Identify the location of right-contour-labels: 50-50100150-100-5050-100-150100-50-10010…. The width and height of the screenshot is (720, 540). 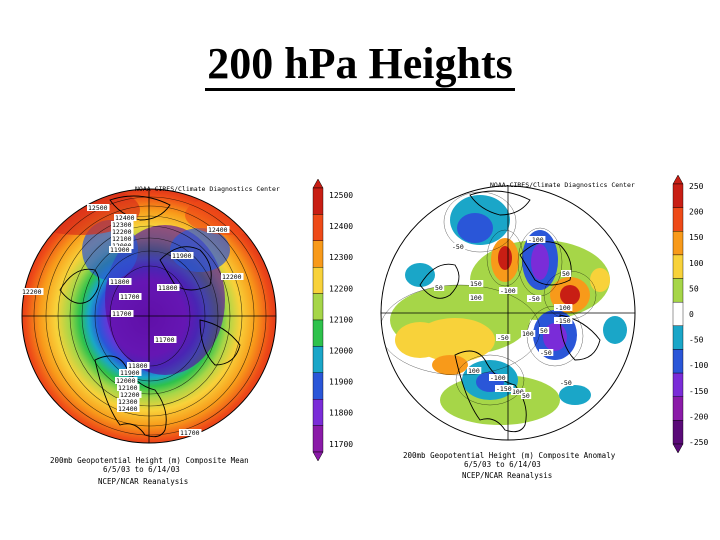
(504, 318).